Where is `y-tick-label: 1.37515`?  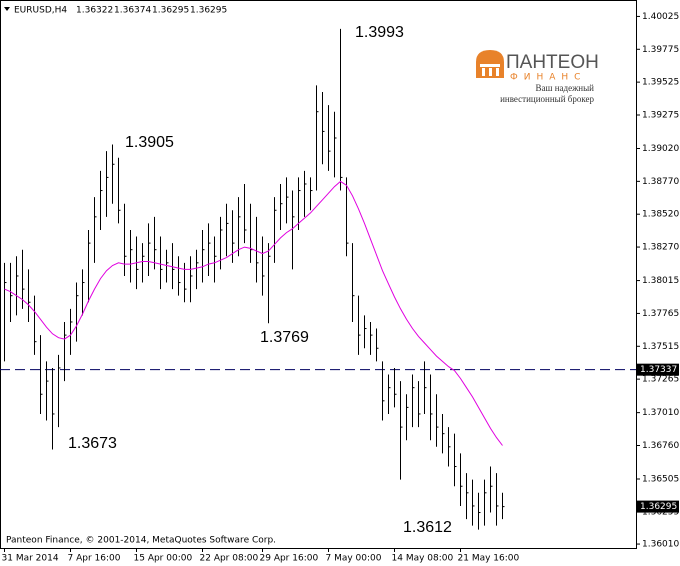 y-tick-label: 1.37515 is located at coordinates (660, 347).